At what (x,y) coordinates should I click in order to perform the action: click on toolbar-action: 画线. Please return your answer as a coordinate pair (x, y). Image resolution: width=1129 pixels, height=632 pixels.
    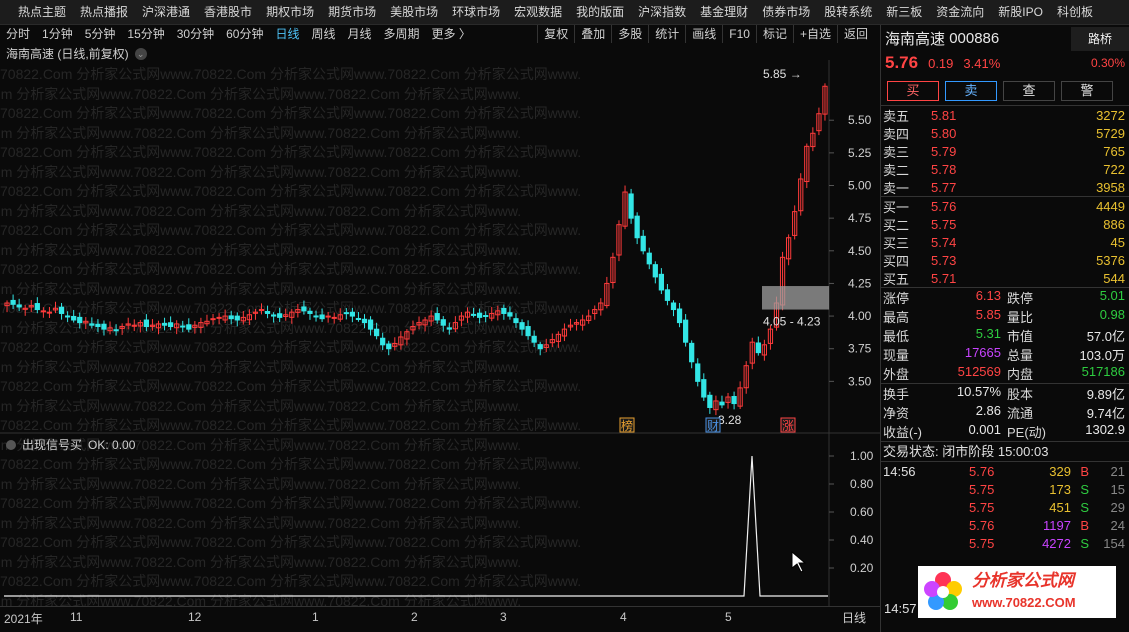
    Looking at the image, I should click on (703, 34).